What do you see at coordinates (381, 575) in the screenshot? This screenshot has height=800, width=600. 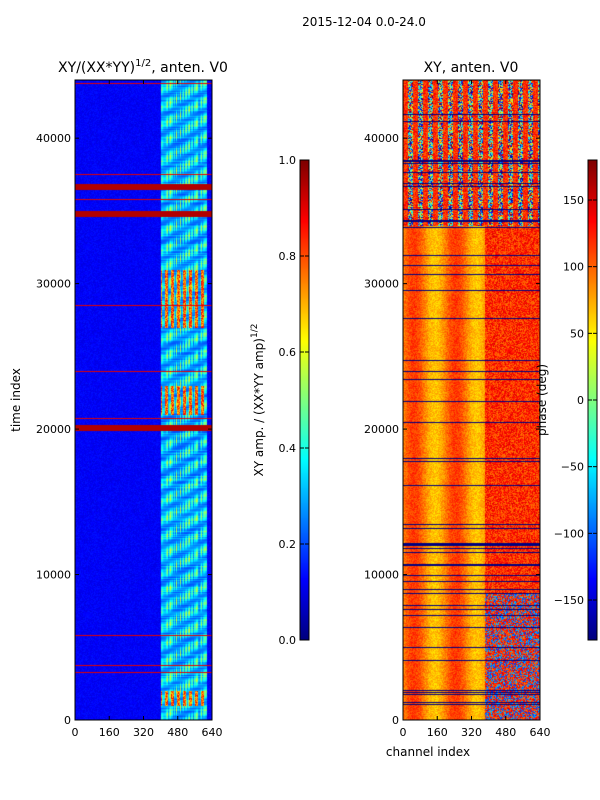 I see `right-y-tick-label: 10000` at bounding box center [381, 575].